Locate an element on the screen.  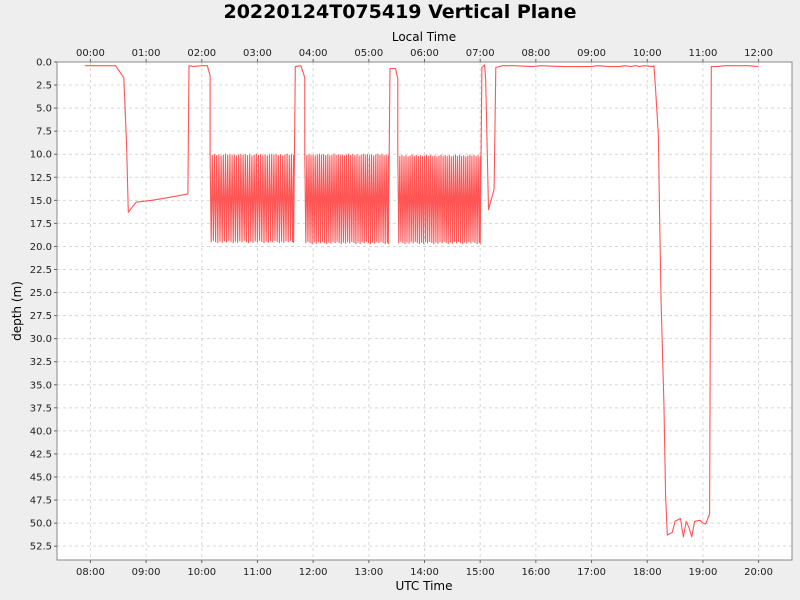
y-tick-label: 7.5 is located at coordinates (44, 132).